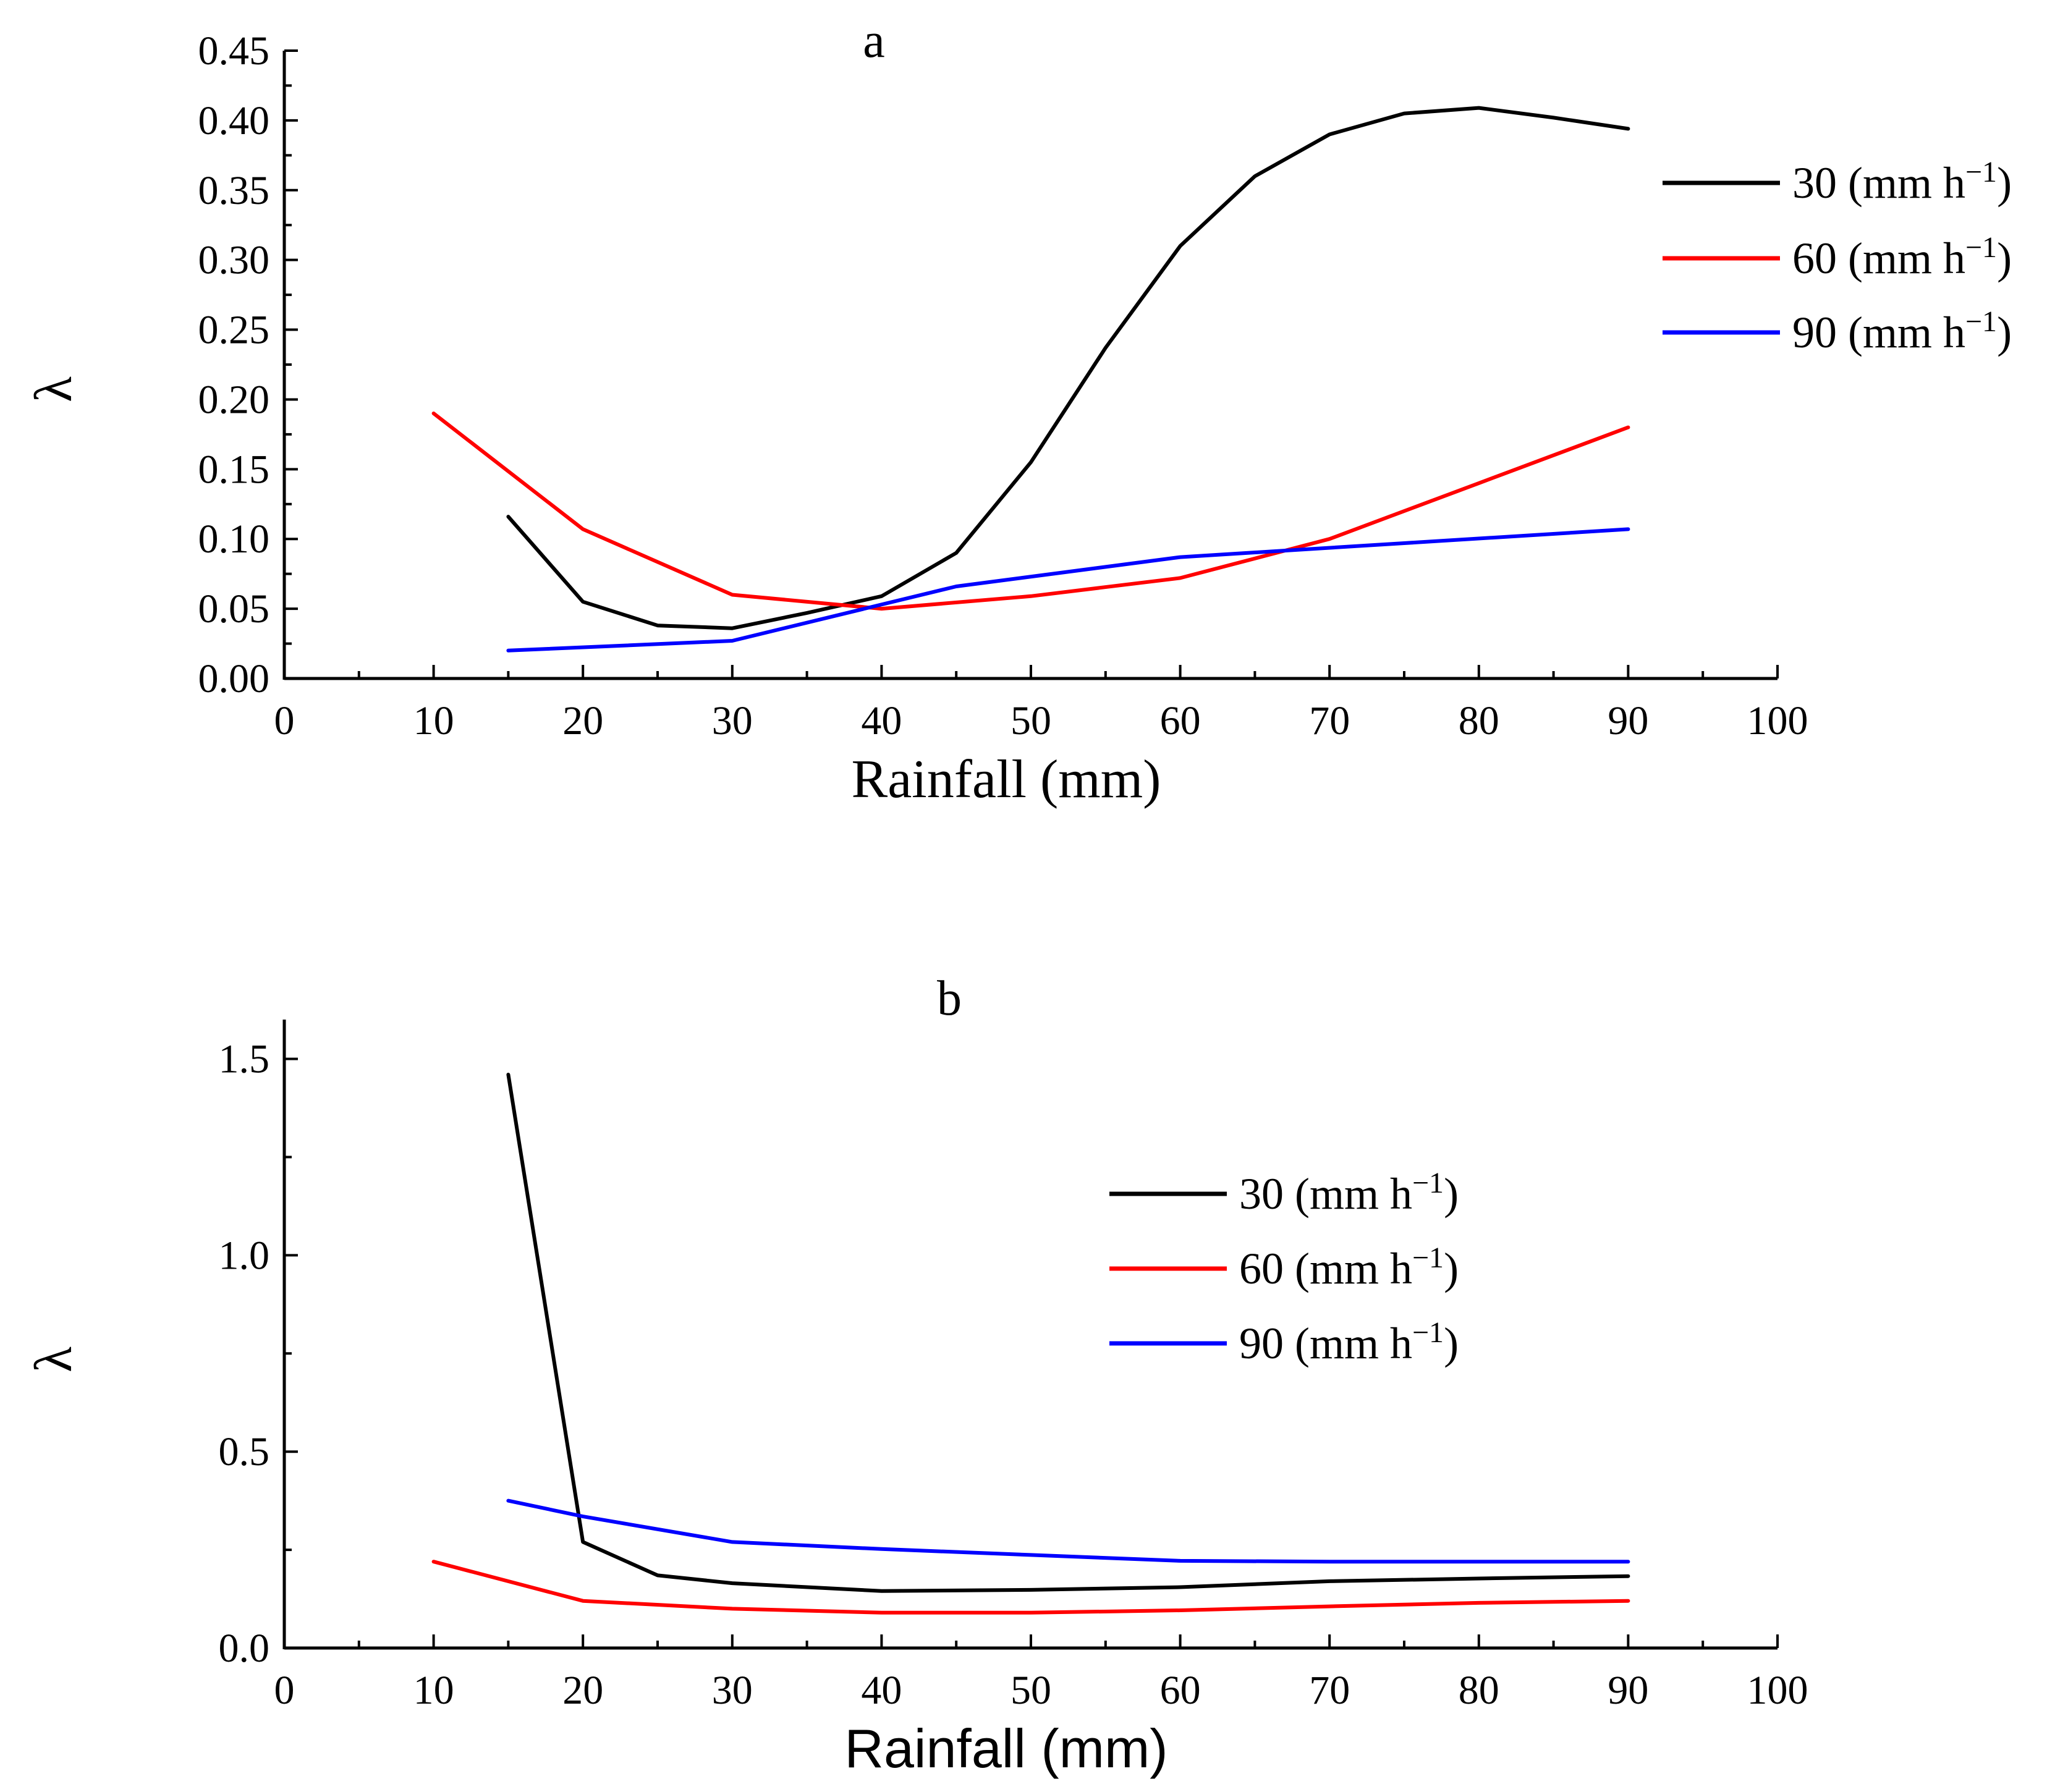 This screenshot has height=1792, width=2055. What do you see at coordinates (1329, 1690) in the screenshot?
I see `panel-b-x-tick-label: 70` at bounding box center [1329, 1690].